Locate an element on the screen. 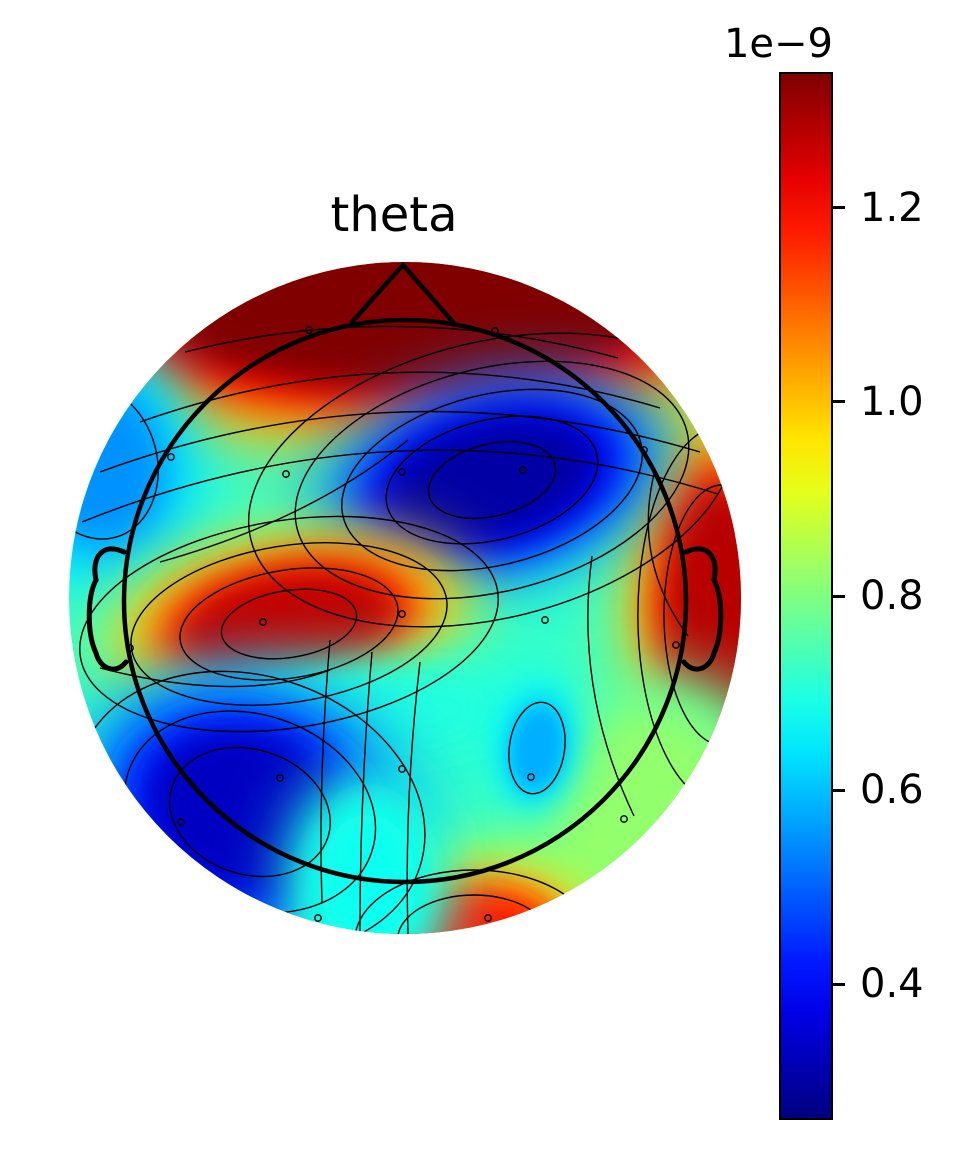 Image resolution: width=962 pixels, height=1169 pixels. field-region-right-parietal-green is located at coordinates (645, 795).